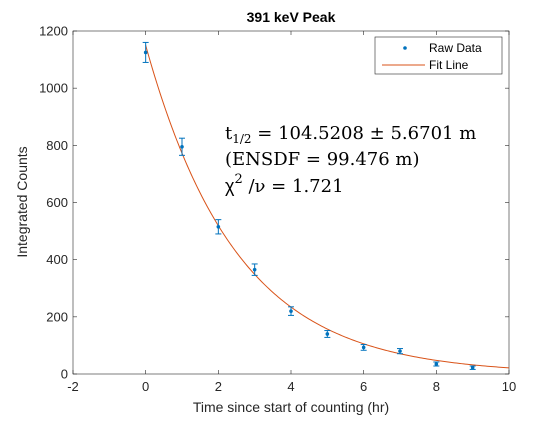  I want to click on x-tick-label: 2, so click(218, 386).